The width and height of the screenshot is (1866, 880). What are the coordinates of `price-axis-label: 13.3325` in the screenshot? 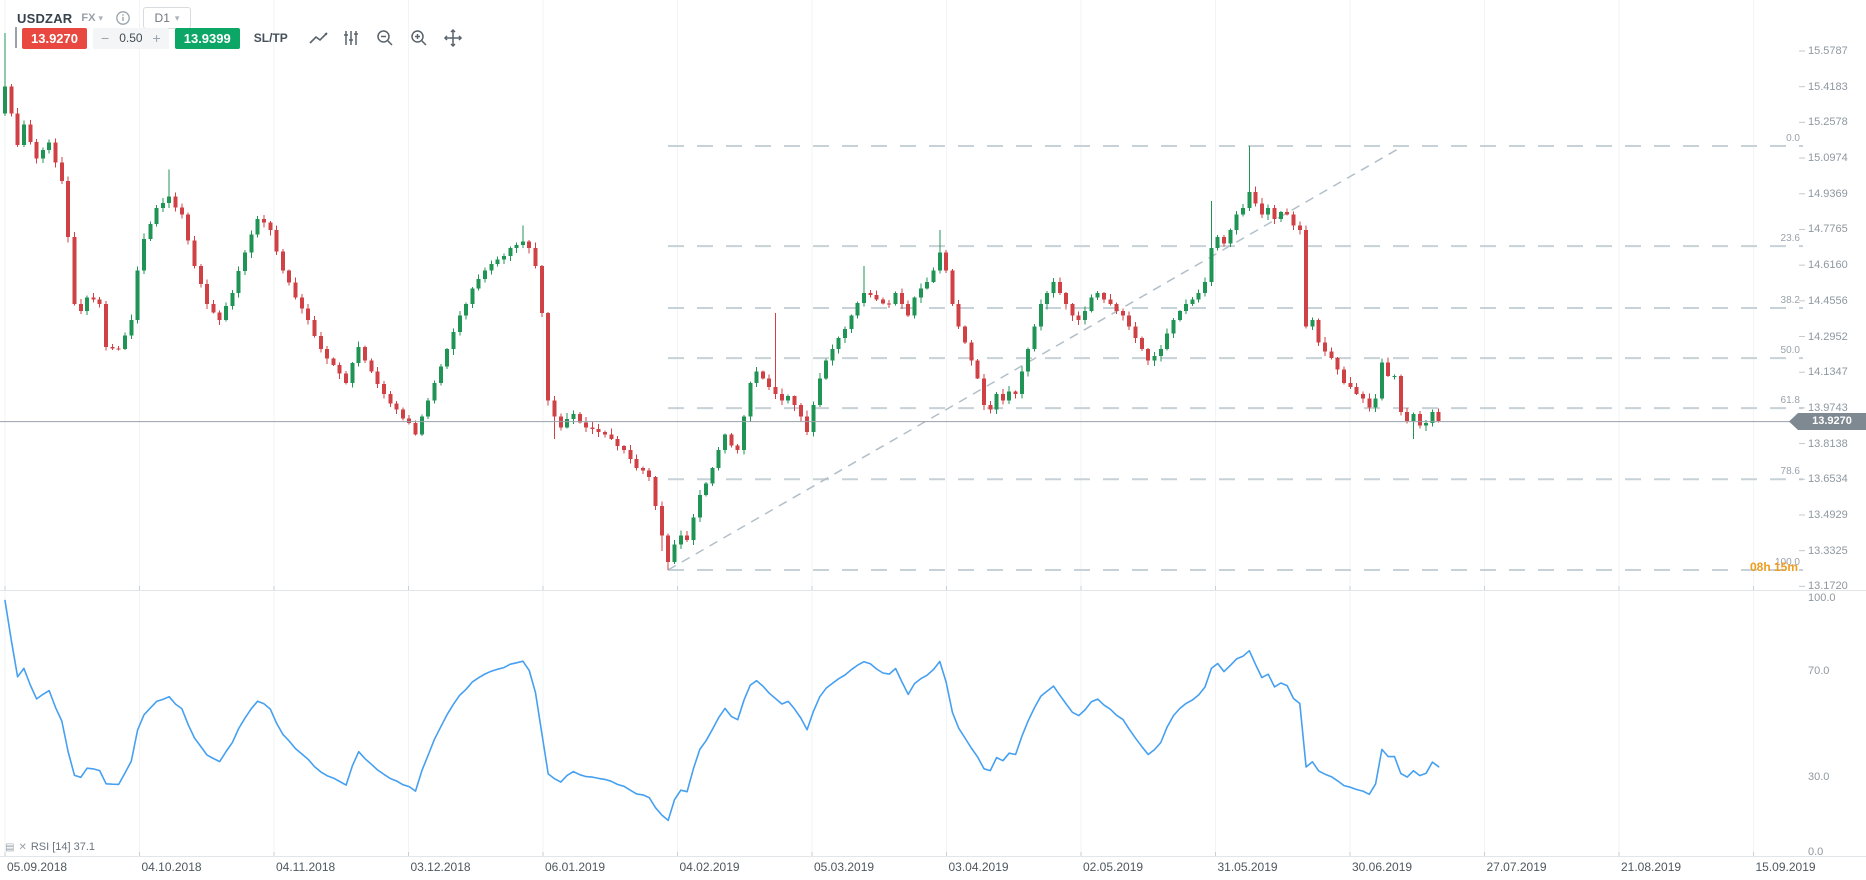 It's located at (1828, 550).